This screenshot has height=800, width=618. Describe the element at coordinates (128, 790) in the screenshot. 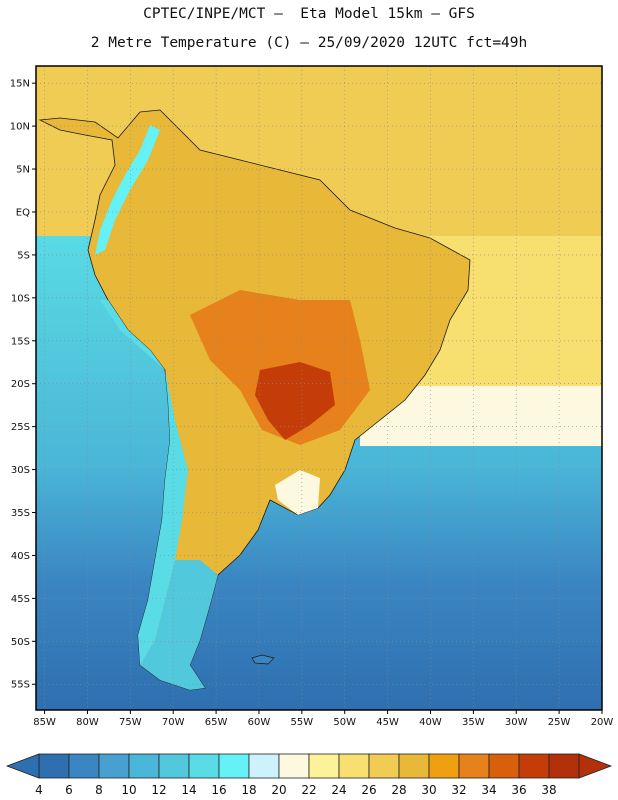

I see `colorbar-label: 10` at that location.